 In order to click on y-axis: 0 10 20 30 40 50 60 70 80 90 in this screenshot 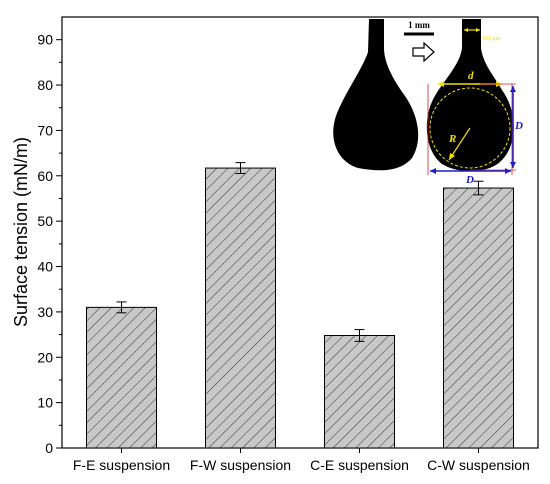, I will do `click(49, 244)`.